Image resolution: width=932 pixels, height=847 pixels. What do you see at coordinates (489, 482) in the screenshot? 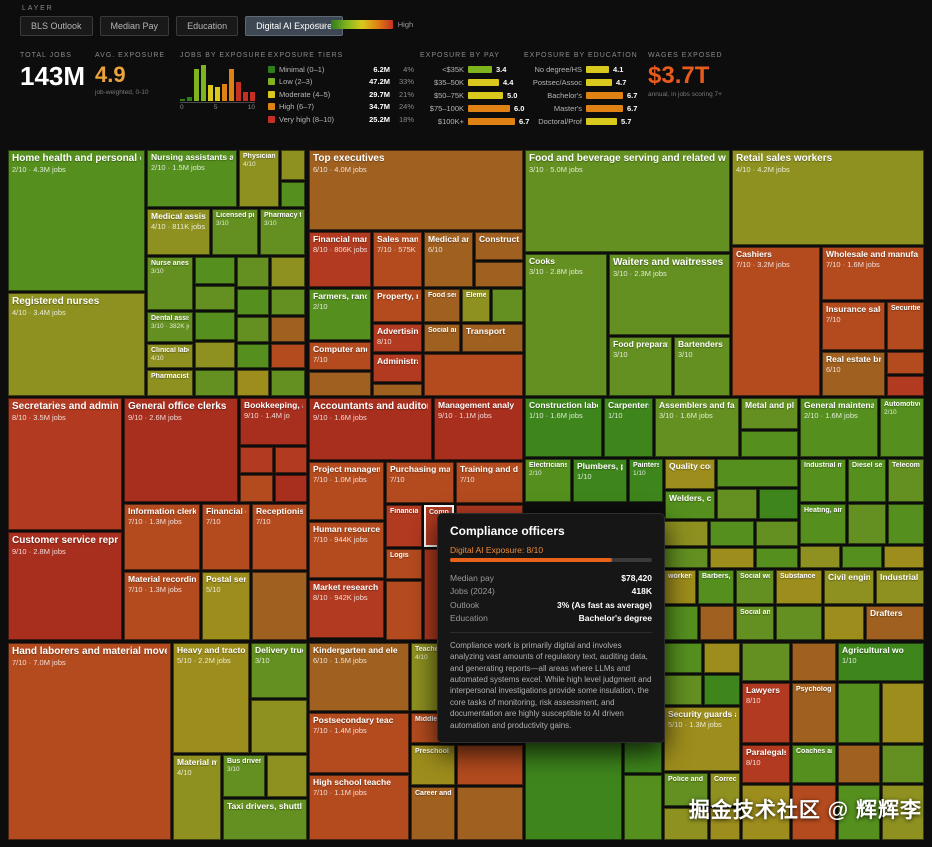
I see `training-development-specialists: Training and d 7/10` at bounding box center [489, 482].